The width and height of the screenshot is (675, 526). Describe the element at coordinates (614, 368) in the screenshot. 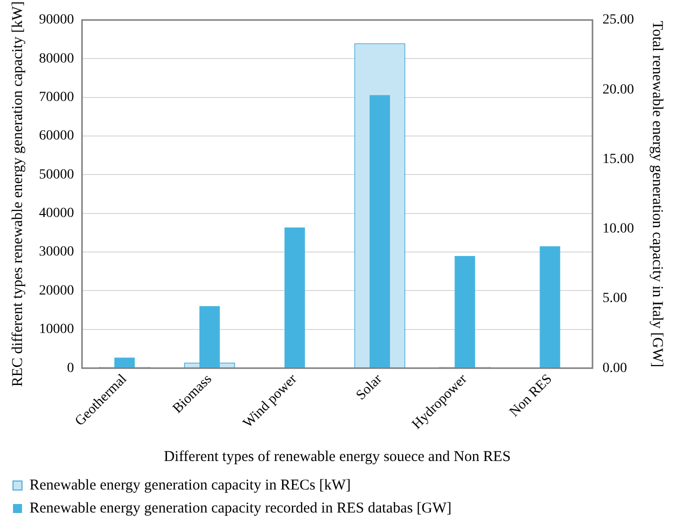

I see `y2-tick-label: 0.00` at that location.